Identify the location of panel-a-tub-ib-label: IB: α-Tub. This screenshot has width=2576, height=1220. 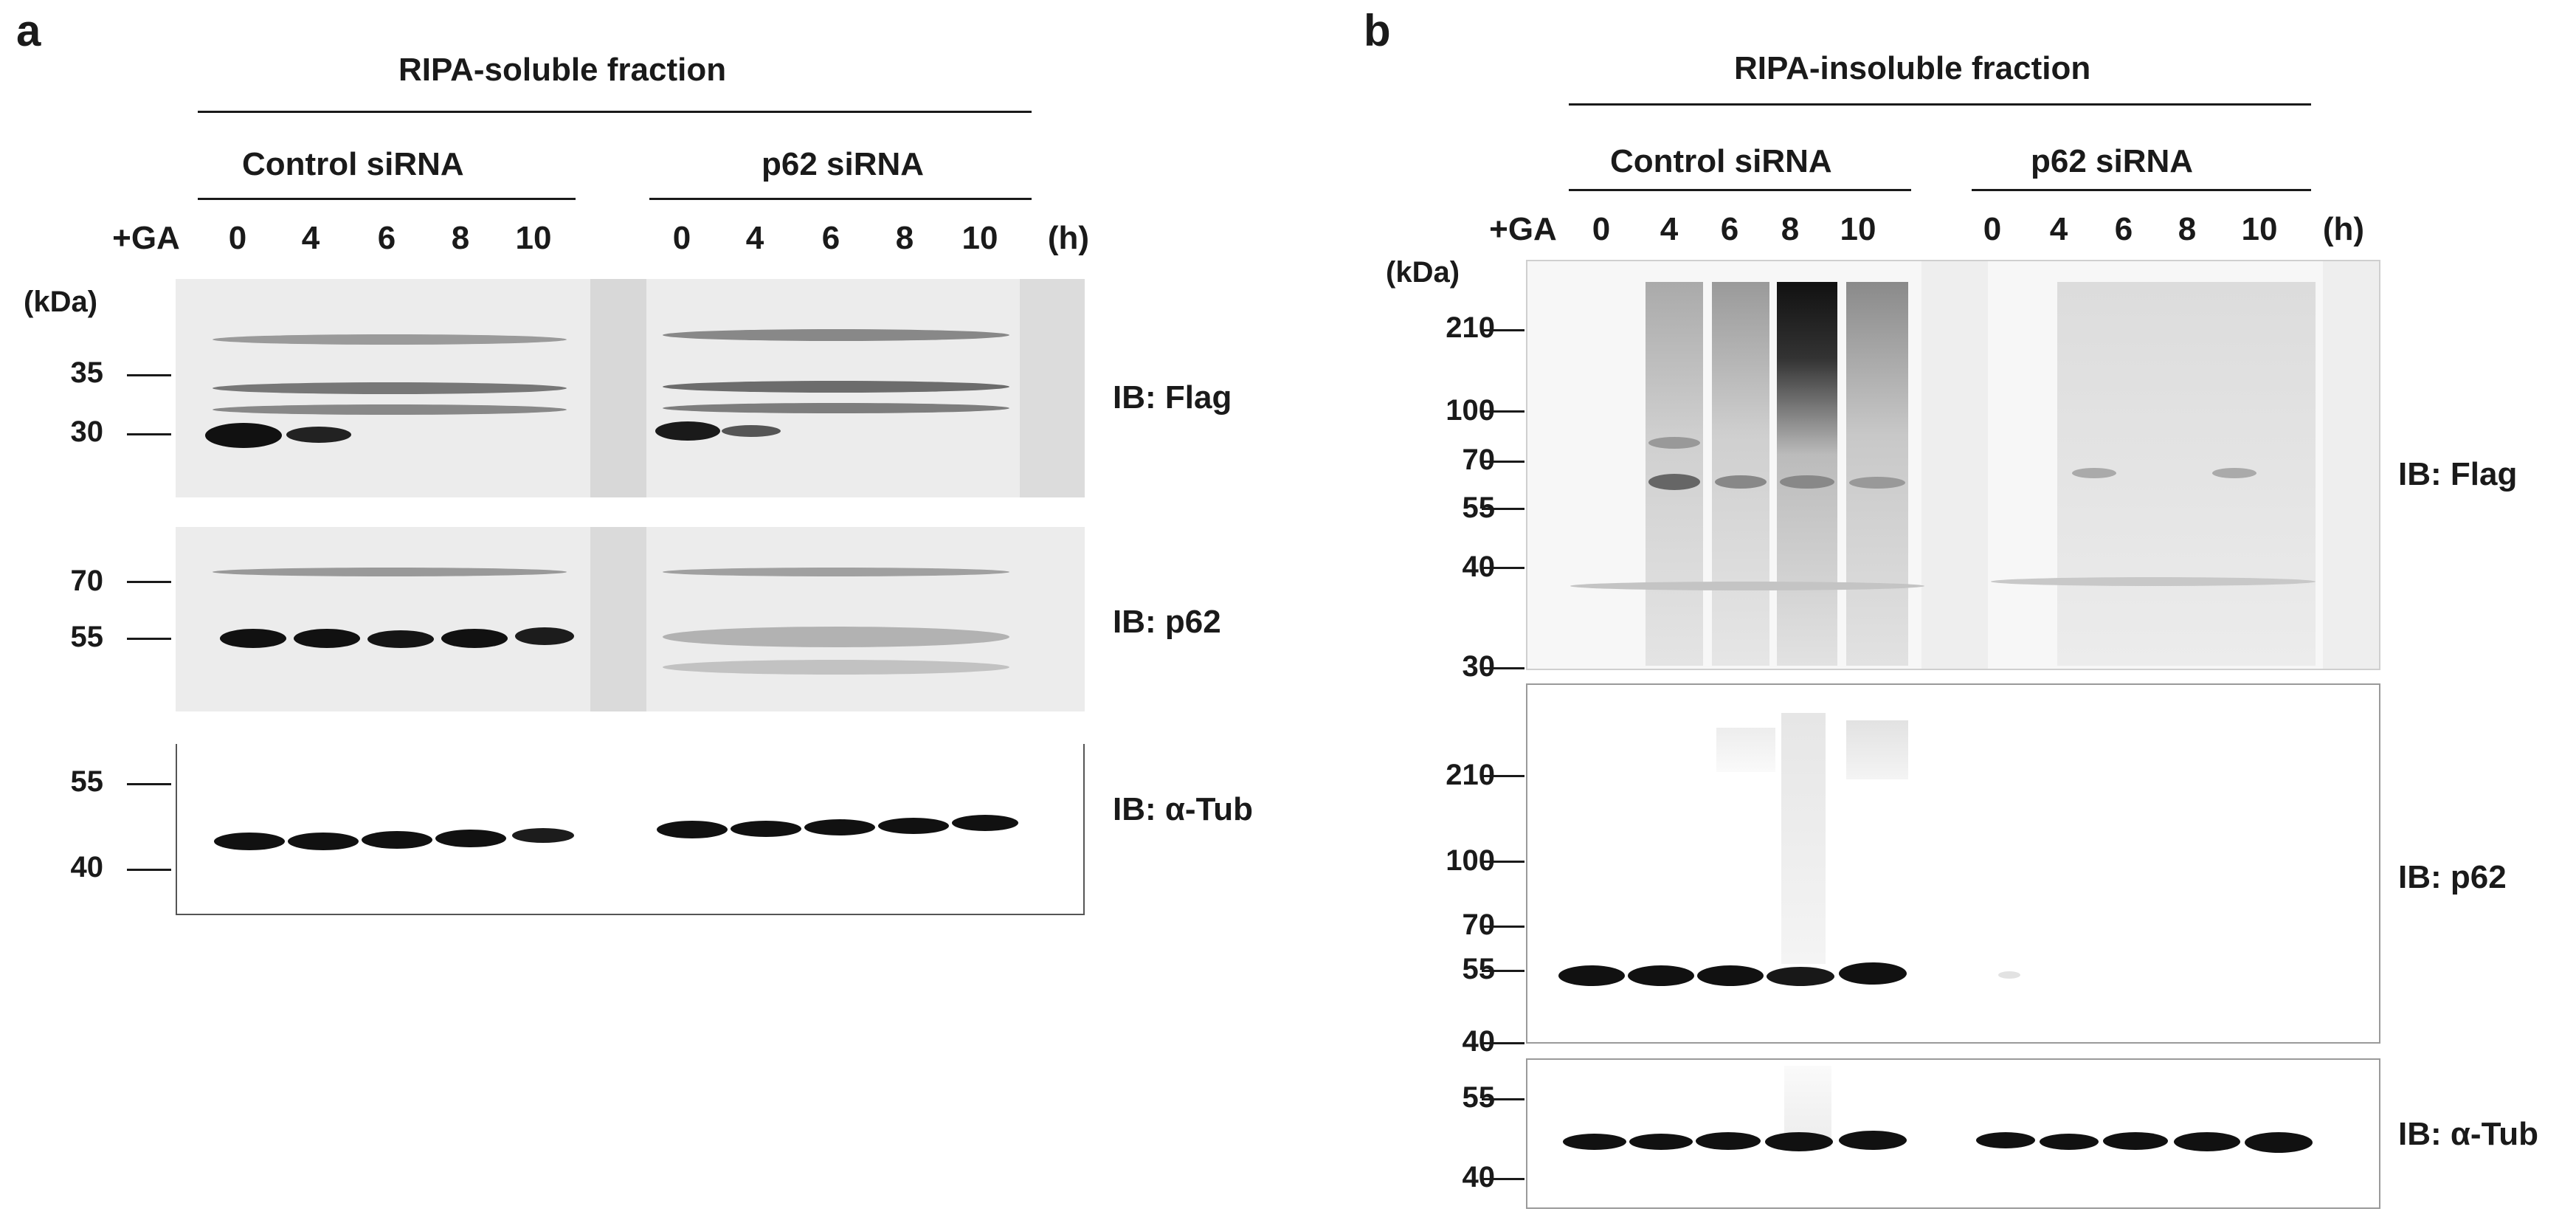
(1183, 809).